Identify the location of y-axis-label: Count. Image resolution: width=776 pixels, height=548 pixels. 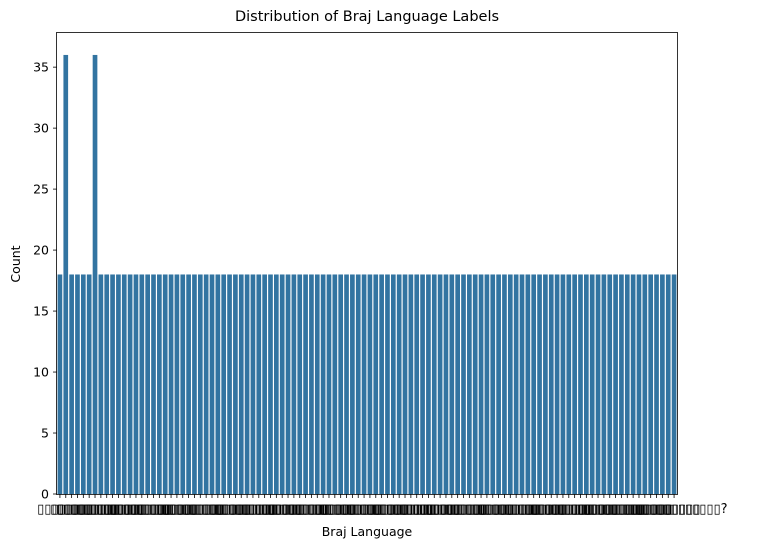
(15, 263).